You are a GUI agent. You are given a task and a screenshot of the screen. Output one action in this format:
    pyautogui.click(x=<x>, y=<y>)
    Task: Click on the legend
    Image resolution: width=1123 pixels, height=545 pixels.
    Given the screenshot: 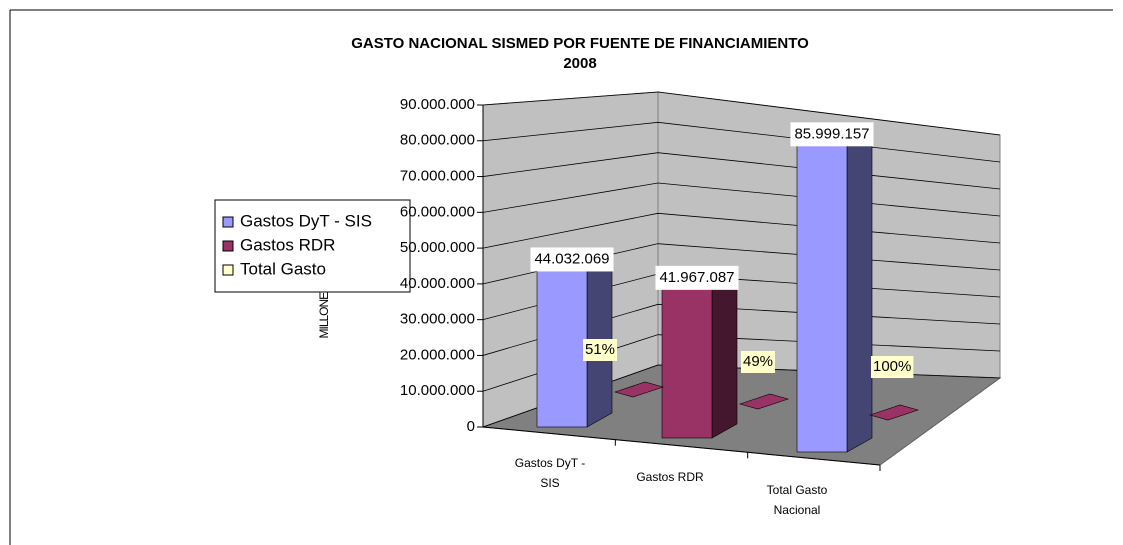 What is the action you would take?
    pyautogui.click(x=312, y=246)
    